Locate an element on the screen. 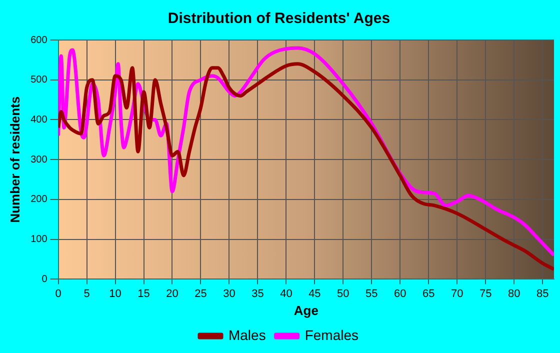 The width and height of the screenshot is (560, 353). x-tick-label: 10 is located at coordinates (115, 294).